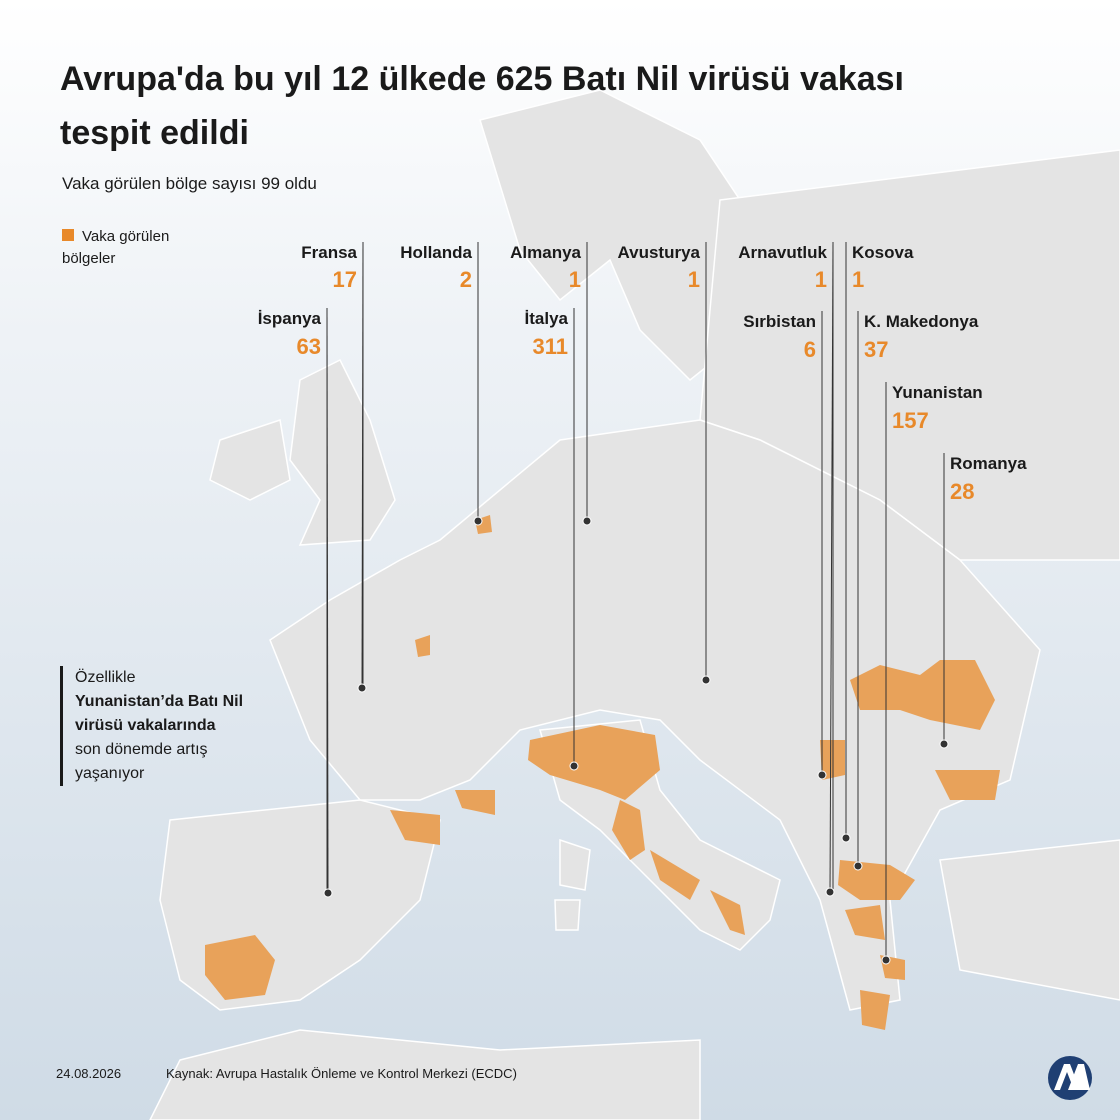 The height and width of the screenshot is (1120, 1120). What do you see at coordinates (547, 318) in the screenshot?
I see `country-name: İtalya` at bounding box center [547, 318].